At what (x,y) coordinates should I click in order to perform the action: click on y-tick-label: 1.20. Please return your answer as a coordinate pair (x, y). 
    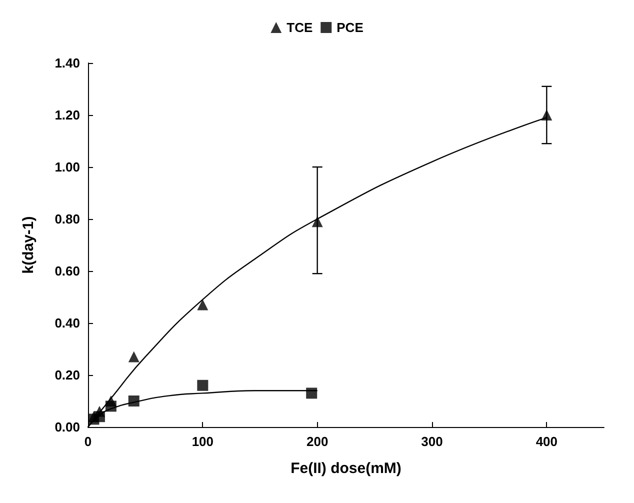
    Looking at the image, I should click on (67, 115).